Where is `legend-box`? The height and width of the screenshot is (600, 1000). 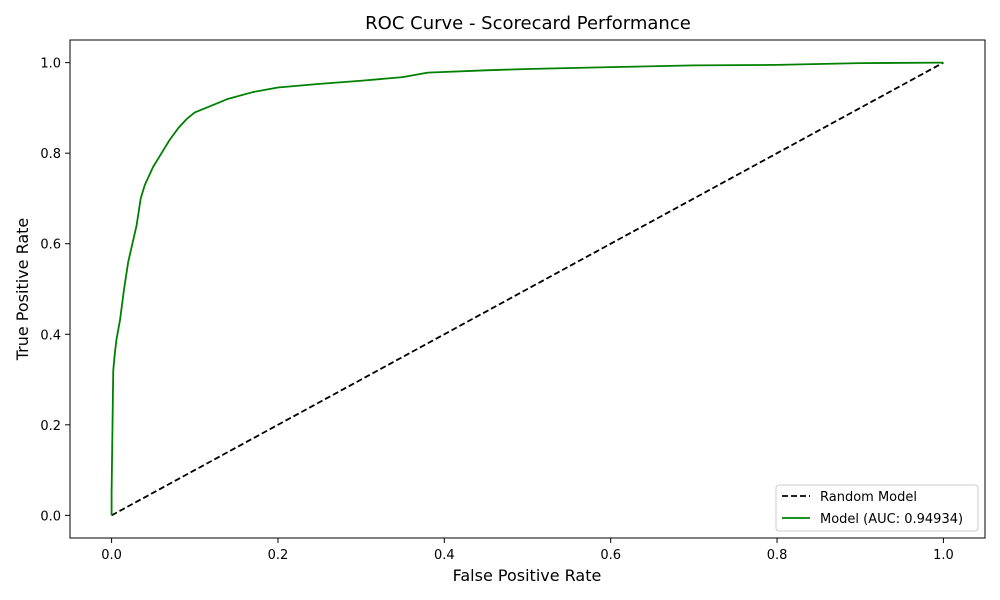 legend-box is located at coordinates (877, 508).